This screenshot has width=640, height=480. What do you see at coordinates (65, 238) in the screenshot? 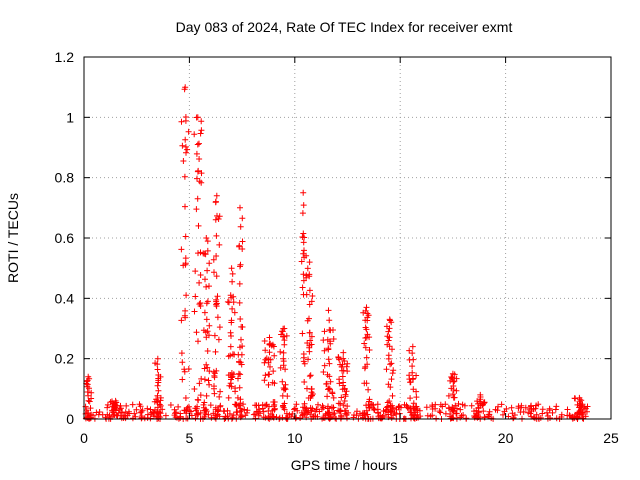
I see `y-tick-label: 0.6` at bounding box center [65, 238].